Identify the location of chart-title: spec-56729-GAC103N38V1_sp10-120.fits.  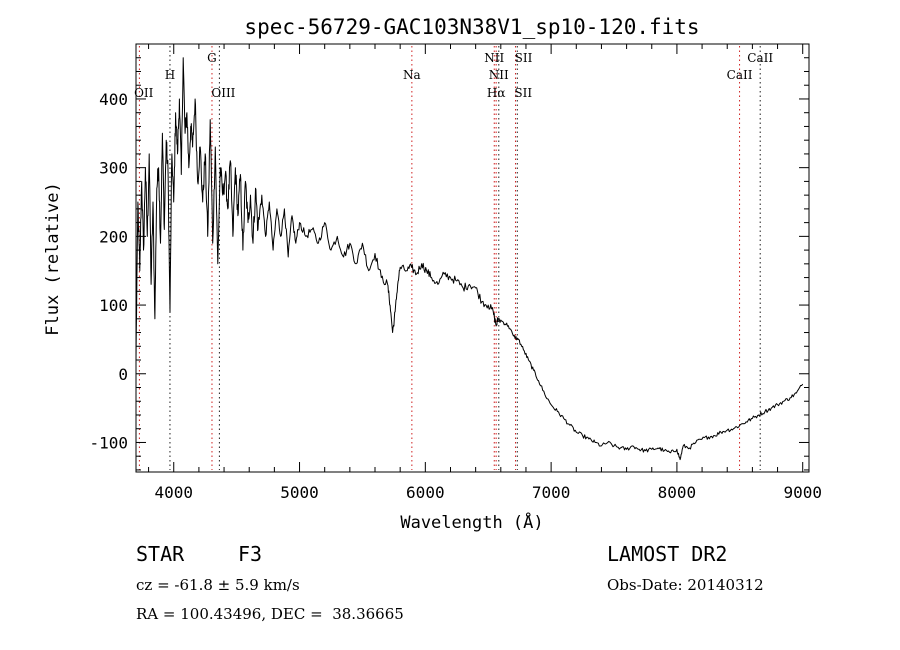
(471, 27).